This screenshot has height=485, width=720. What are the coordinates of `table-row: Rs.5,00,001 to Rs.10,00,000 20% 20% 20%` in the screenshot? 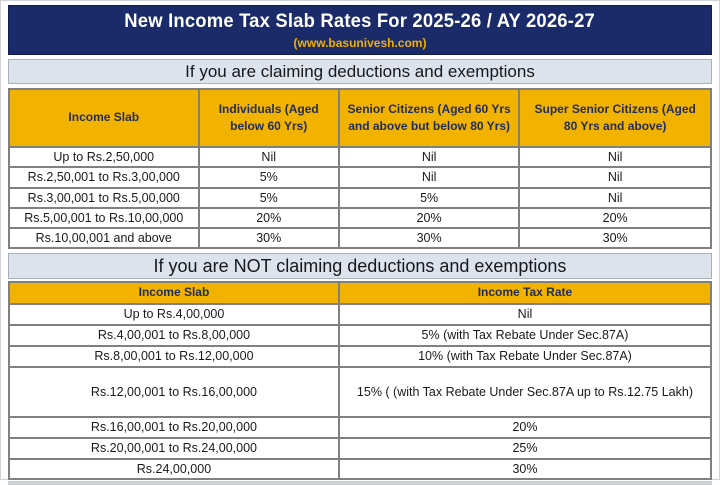 It's located at (360, 218).